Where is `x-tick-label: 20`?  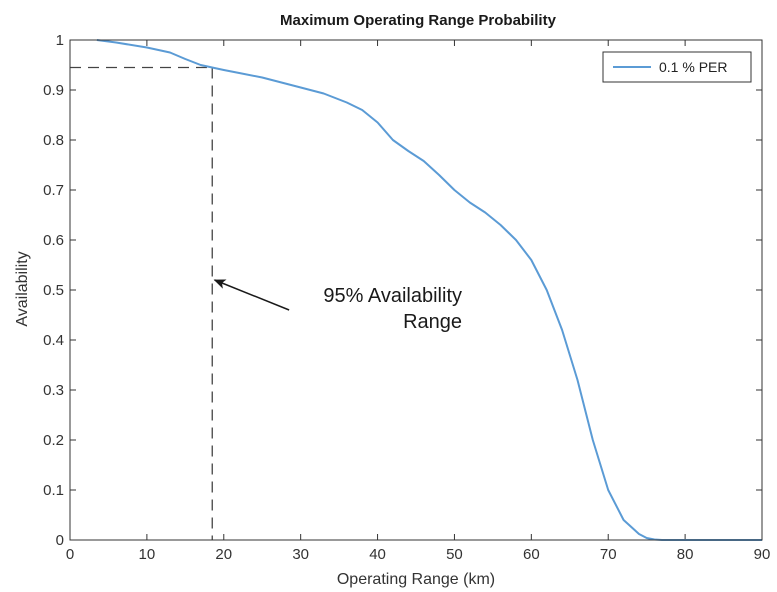 x-tick-label: 20 is located at coordinates (223, 554).